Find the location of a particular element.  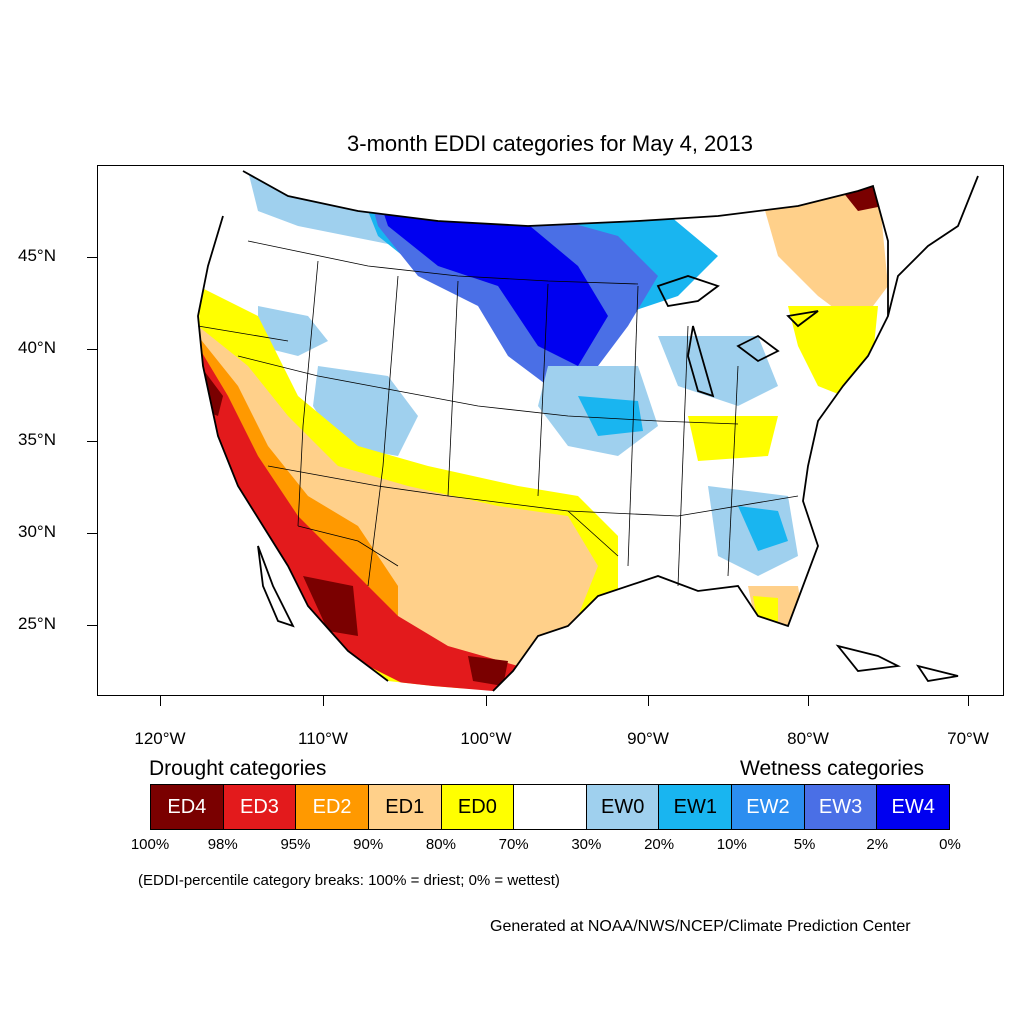

percentile-label: 98% is located at coordinates (222, 844).